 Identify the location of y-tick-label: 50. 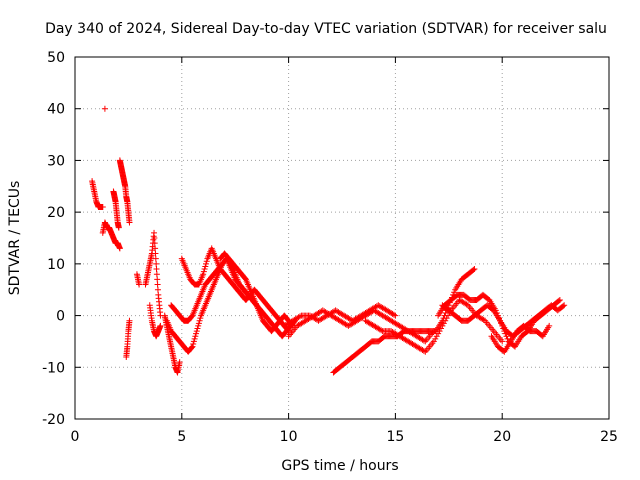
(56, 58).